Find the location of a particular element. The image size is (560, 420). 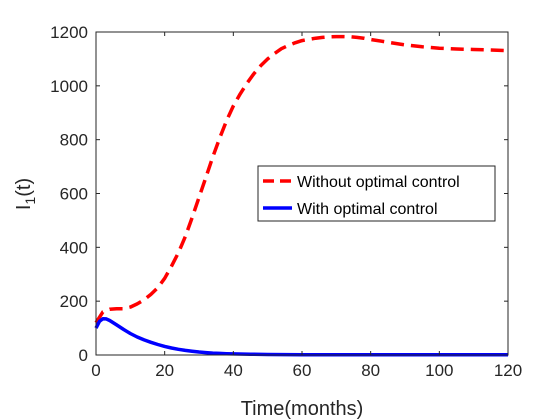

y-axis-label-subscript: 1 is located at coordinates (30, 201).